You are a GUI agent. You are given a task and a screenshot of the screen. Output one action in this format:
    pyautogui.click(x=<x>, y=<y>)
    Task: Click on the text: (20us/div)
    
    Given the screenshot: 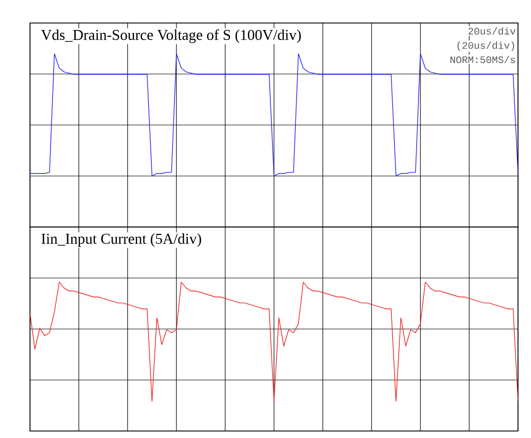 What is the action you would take?
    pyautogui.click(x=485, y=46)
    